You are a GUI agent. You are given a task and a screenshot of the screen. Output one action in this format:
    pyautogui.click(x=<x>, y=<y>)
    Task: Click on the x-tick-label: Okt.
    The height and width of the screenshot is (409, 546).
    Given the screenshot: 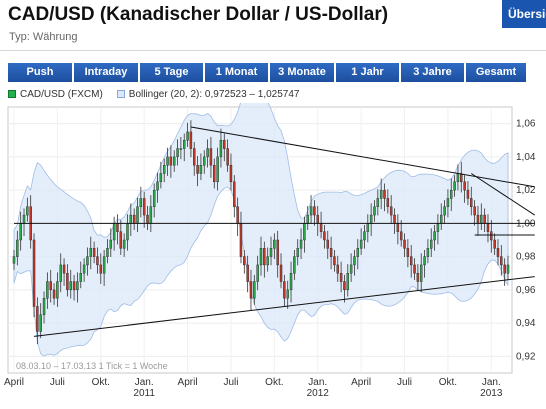 What is the action you would take?
    pyautogui.click(x=101, y=382)
    